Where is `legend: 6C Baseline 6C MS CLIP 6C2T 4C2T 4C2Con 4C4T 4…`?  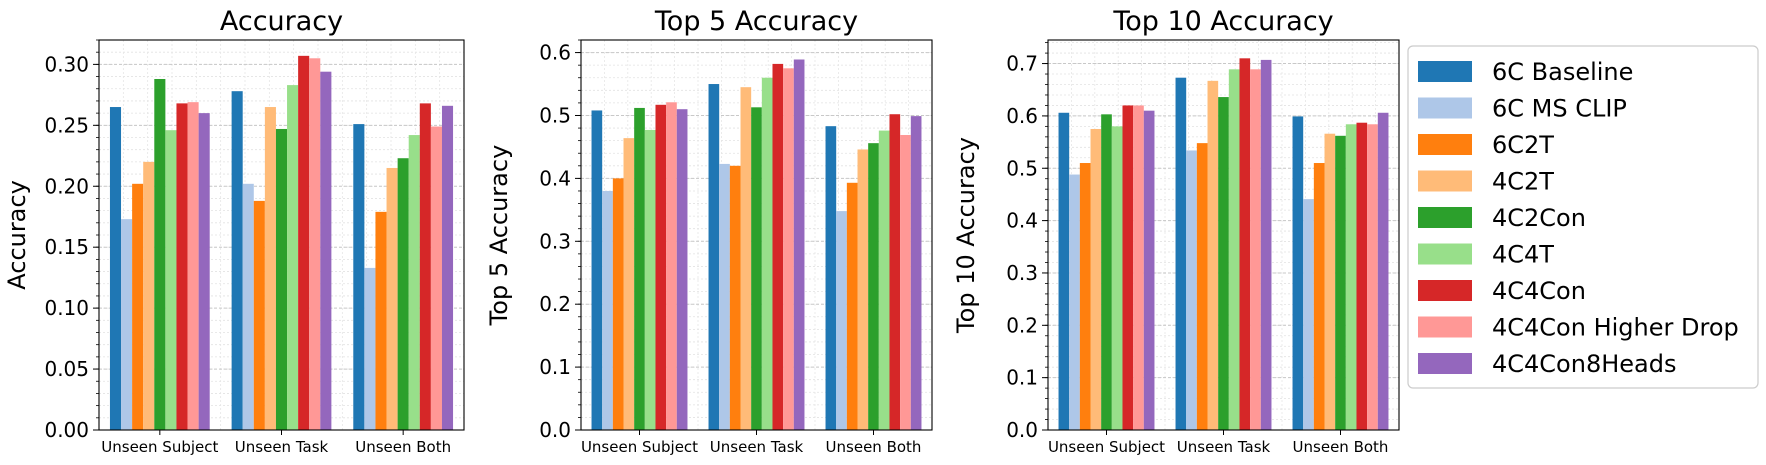 legend: 6C Baseline 6C MS CLIP 6C2T 4C2T 4C2Con 4C4T 4… is located at coordinates (1583, 217).